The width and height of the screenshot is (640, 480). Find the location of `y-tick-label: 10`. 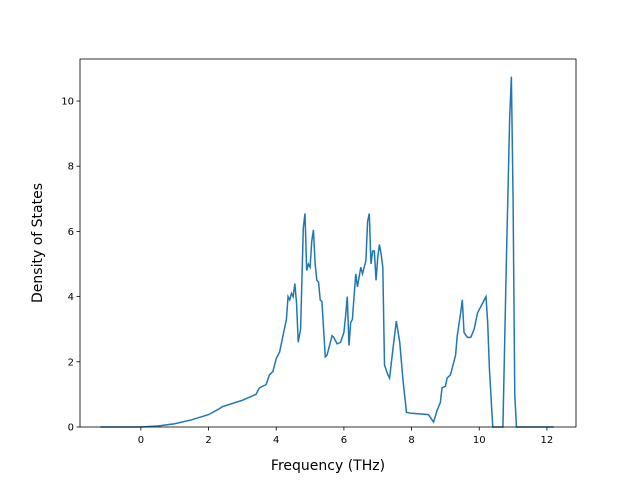

y-tick-label: 10 is located at coordinates (67, 102).